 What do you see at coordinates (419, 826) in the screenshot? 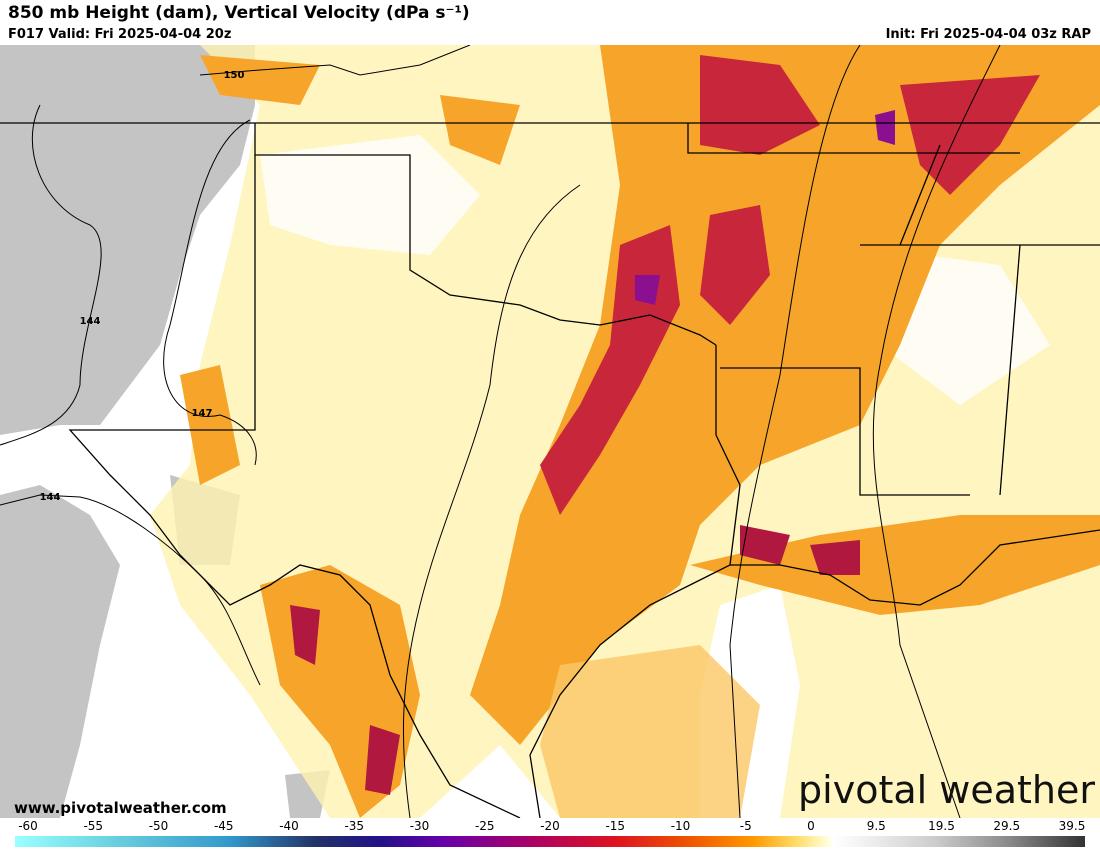
I see `colorbar-tick-label: -30` at bounding box center [419, 826].